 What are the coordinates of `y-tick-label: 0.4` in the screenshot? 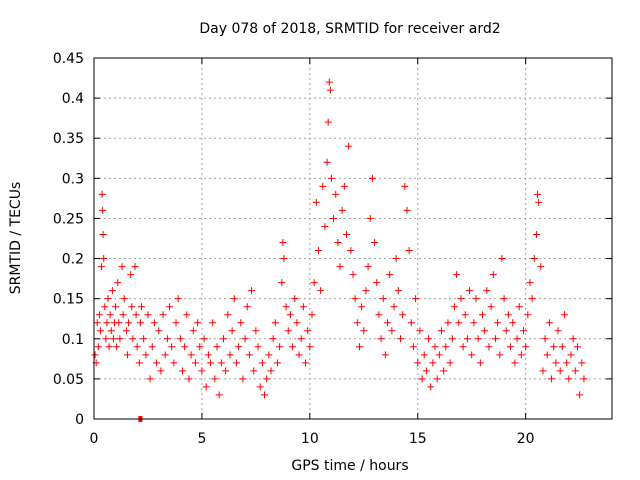 It's located at (73, 99).